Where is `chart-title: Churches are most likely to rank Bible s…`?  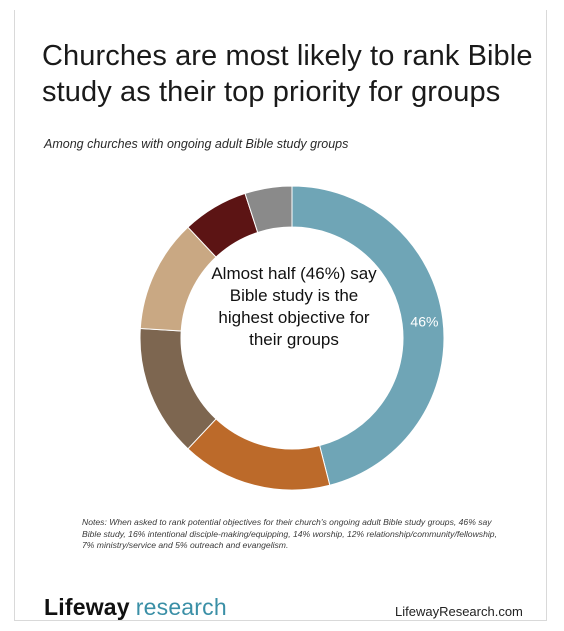 chart-title: Churches are most likely to rank Bible s… is located at coordinates (287, 74).